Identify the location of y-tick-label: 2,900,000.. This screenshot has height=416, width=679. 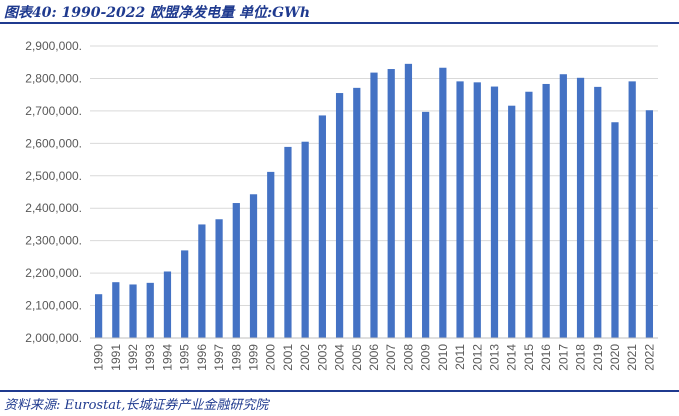
(53, 46).